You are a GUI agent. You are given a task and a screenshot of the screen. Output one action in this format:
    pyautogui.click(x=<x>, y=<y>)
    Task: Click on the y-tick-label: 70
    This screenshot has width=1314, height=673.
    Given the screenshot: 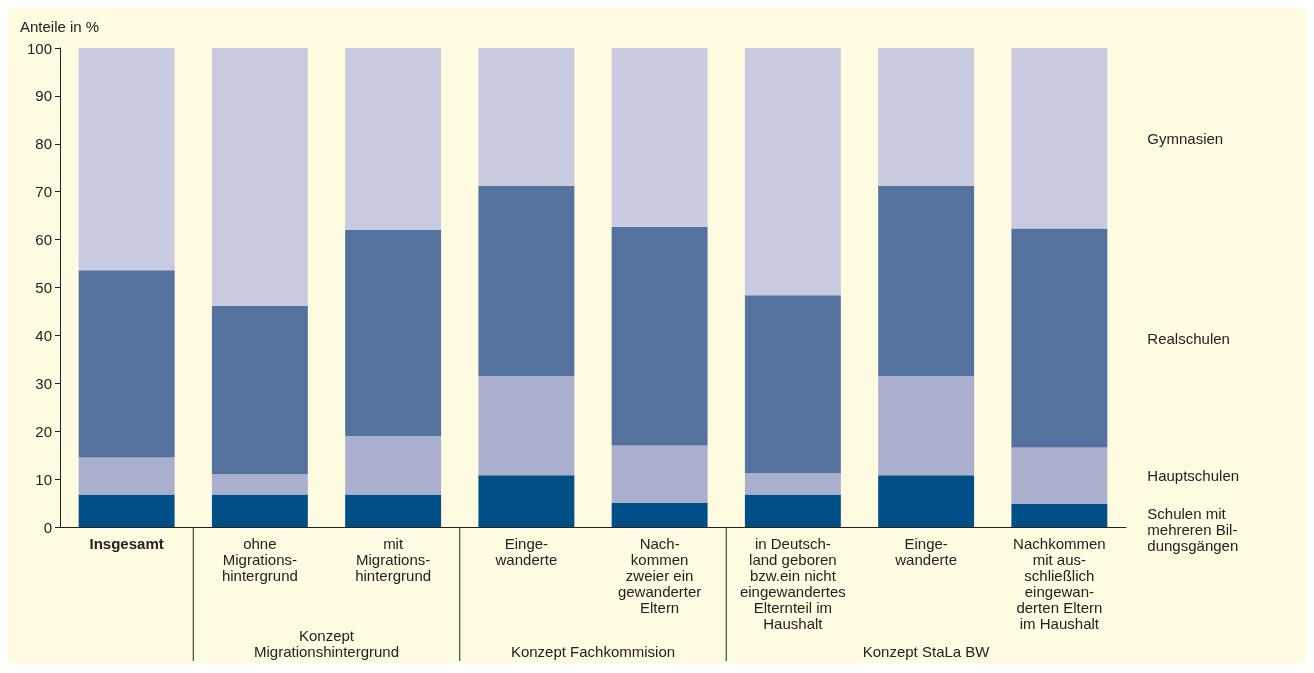 What is the action you would take?
    pyautogui.click(x=43, y=192)
    